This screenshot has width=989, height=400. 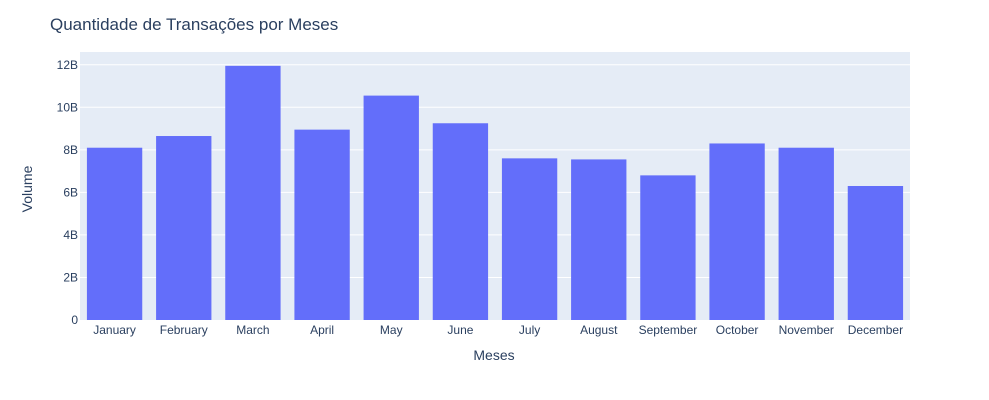 What do you see at coordinates (391, 330) in the screenshot?
I see `x-tick-label: May` at bounding box center [391, 330].